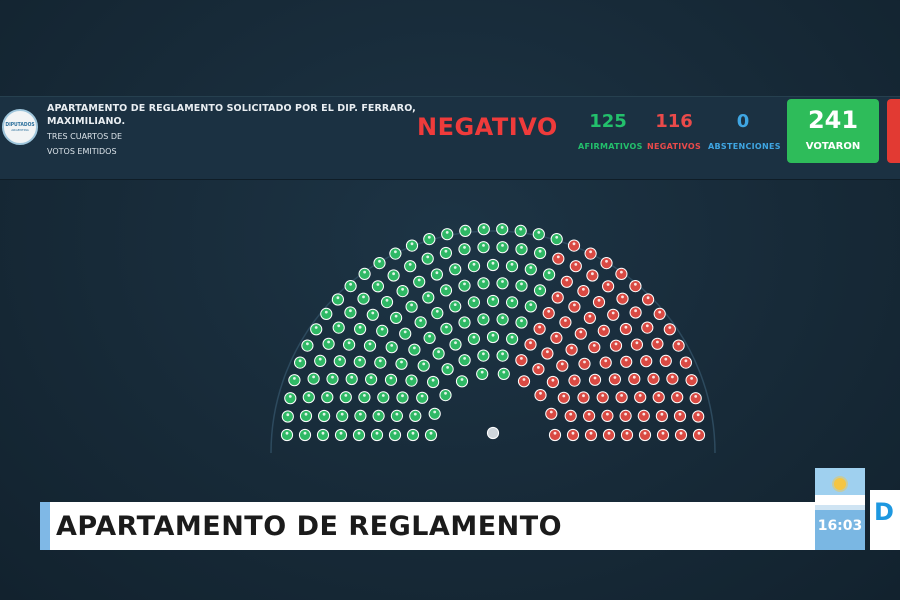 Image resolution: width=900 pixels, height=600 pixels. Describe the element at coordinates (85, 136) in the screenshot. I see `majority-line-1: TRES CUARTOS DE` at that location.